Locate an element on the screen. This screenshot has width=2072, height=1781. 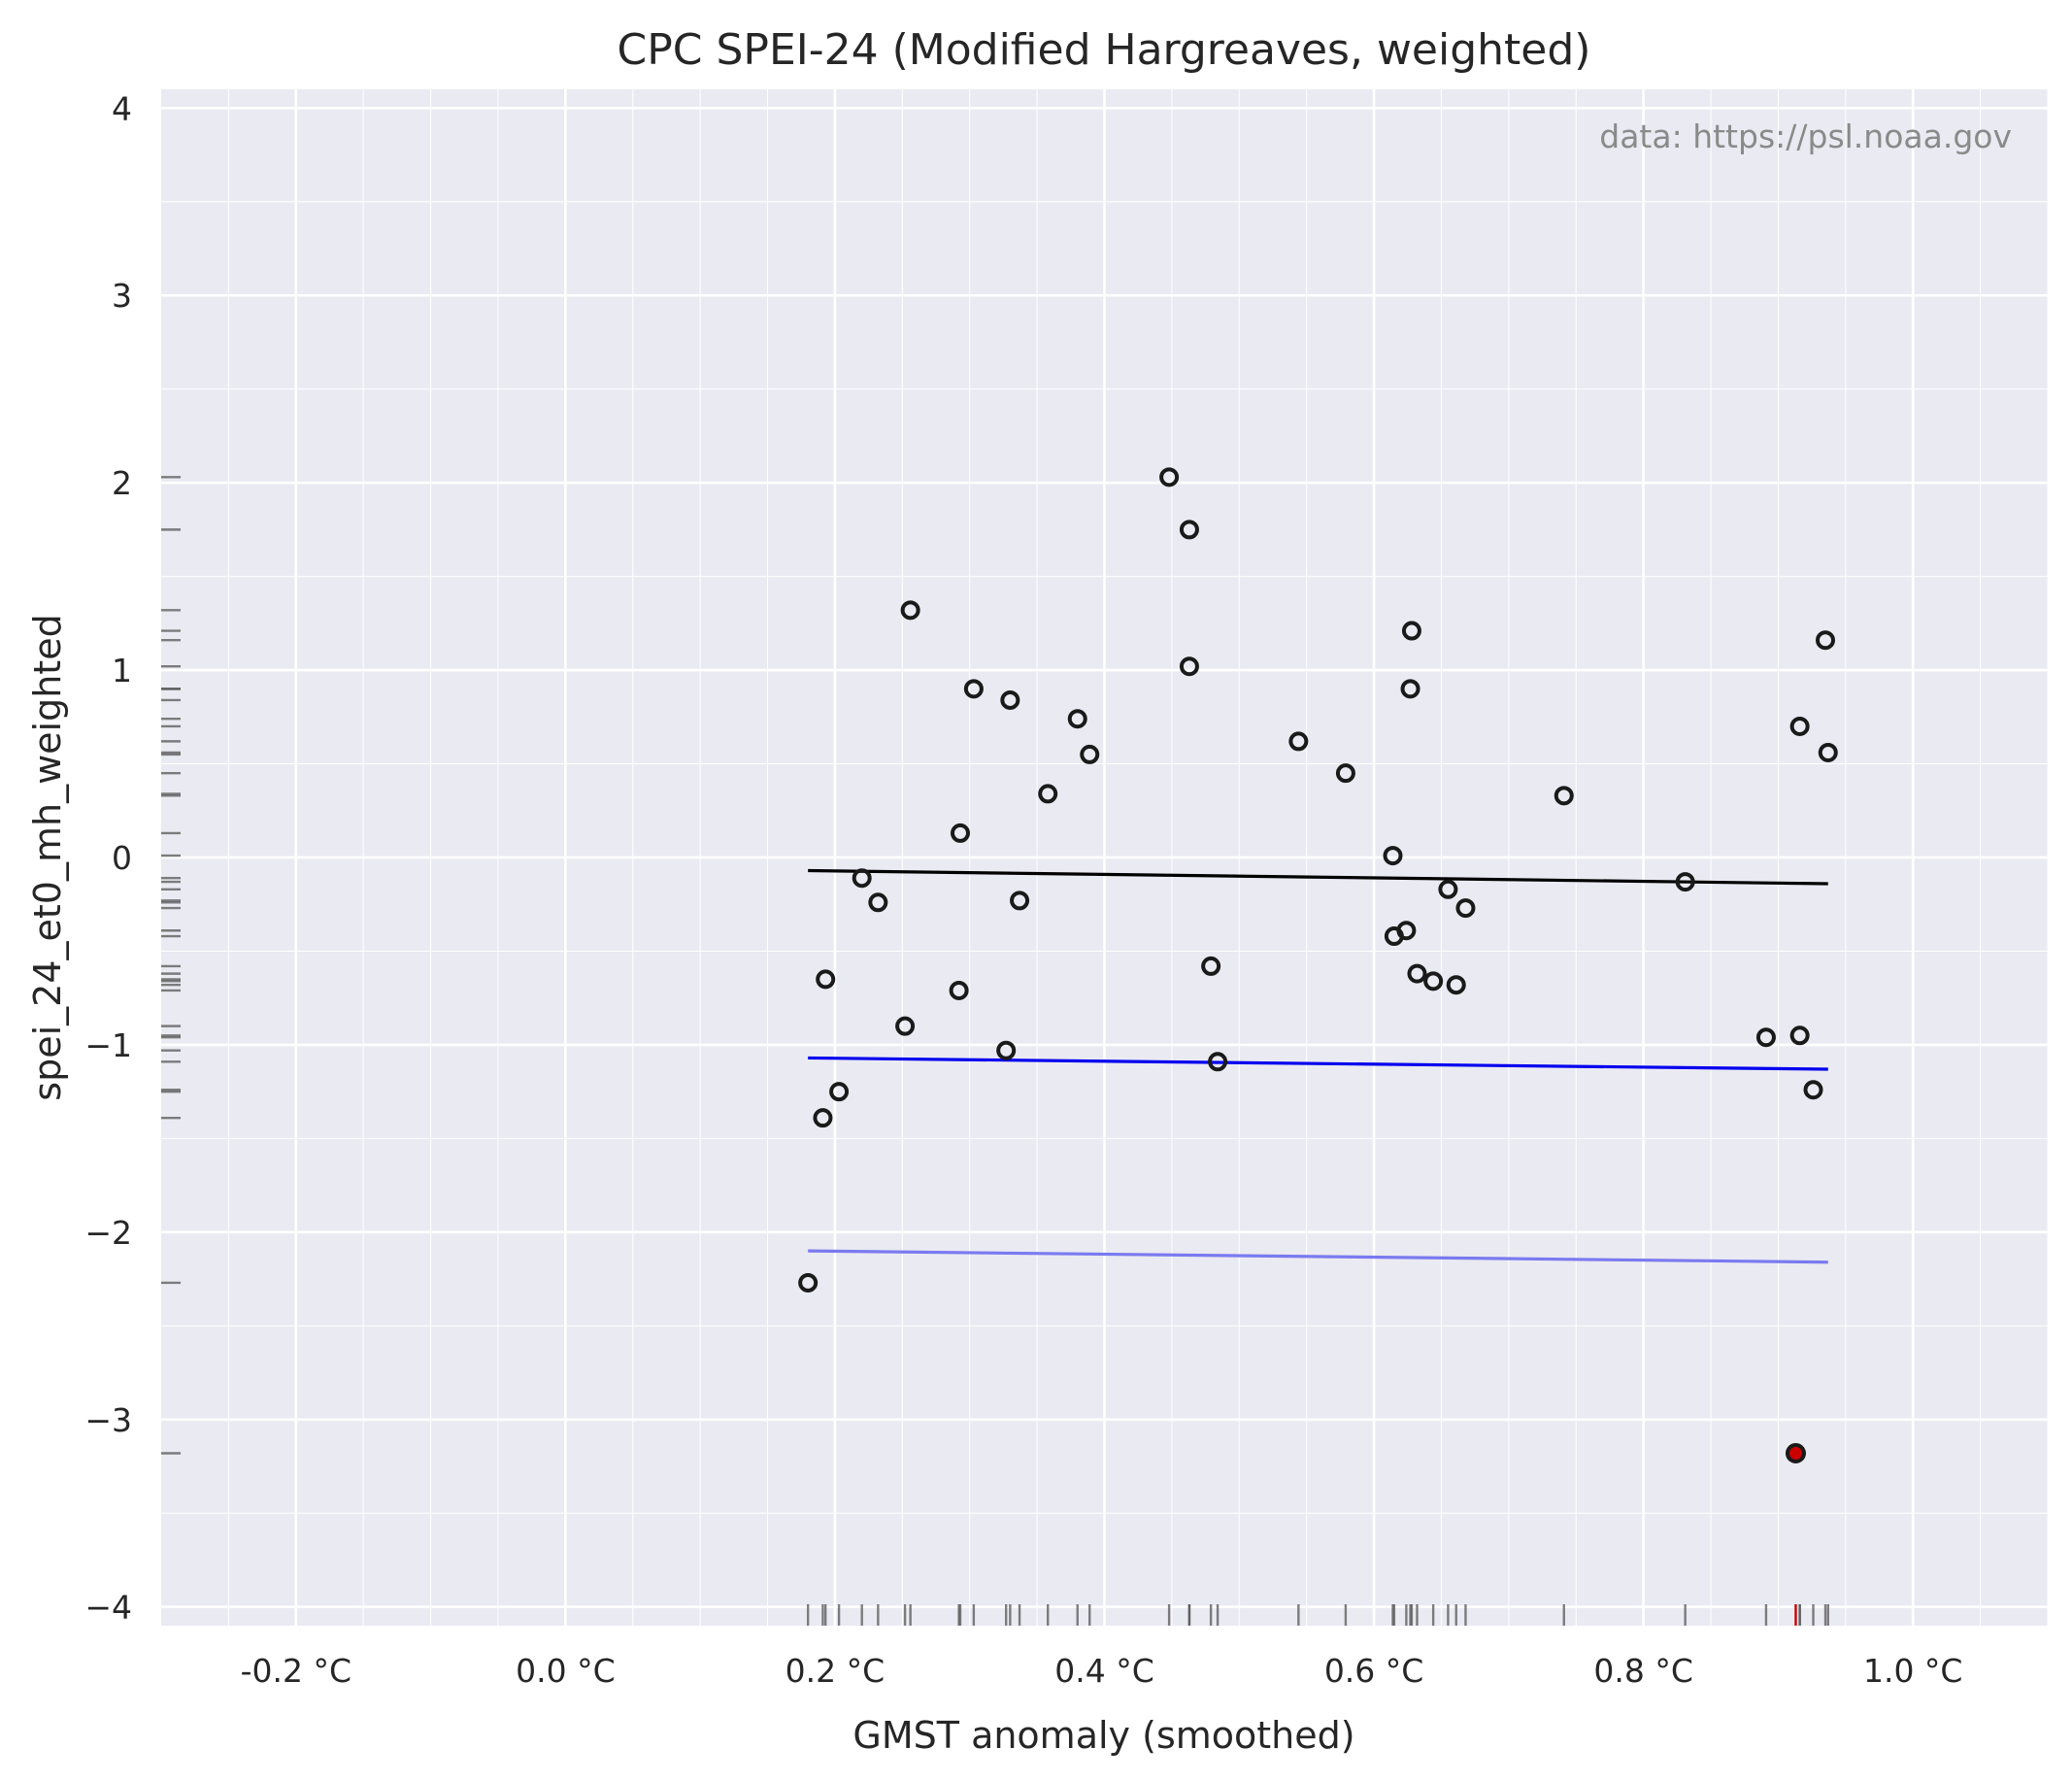
fit-lines is located at coordinates (1318, 1066).